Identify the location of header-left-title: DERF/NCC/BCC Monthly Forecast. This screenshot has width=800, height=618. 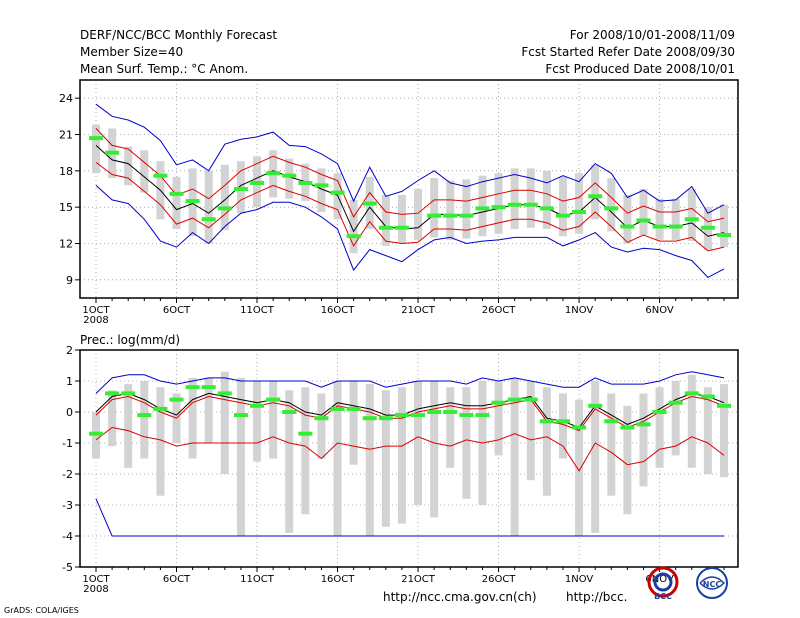
(179, 35).